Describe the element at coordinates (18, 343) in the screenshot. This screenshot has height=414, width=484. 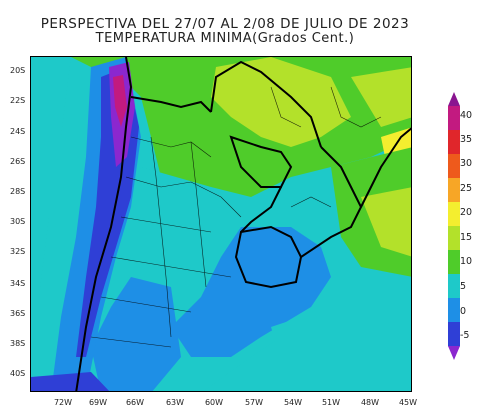
I see `lat-label: 38S` at that location.